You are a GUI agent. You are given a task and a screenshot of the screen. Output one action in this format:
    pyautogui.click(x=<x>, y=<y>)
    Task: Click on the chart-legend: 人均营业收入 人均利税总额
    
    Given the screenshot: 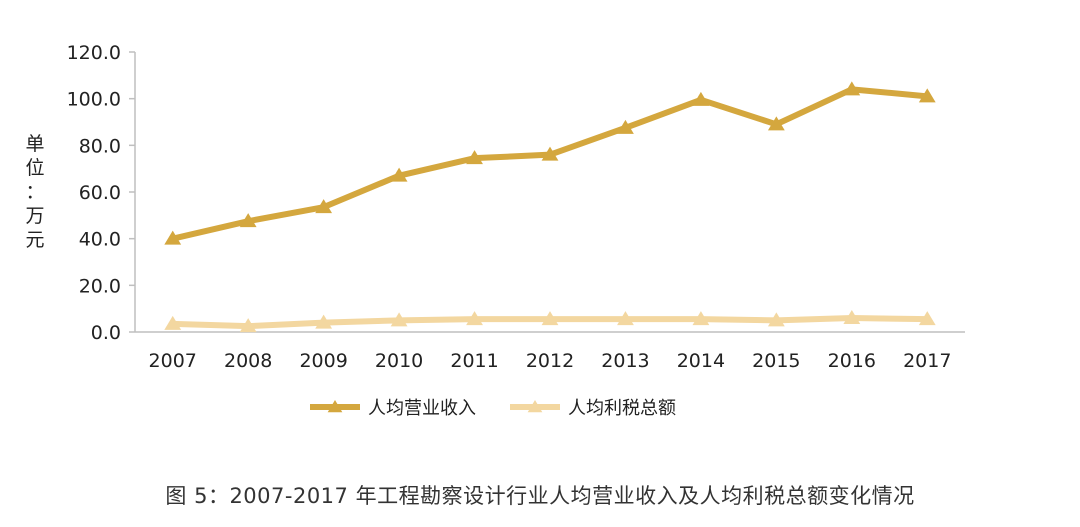 What is the action you would take?
    pyautogui.click(x=493, y=408)
    